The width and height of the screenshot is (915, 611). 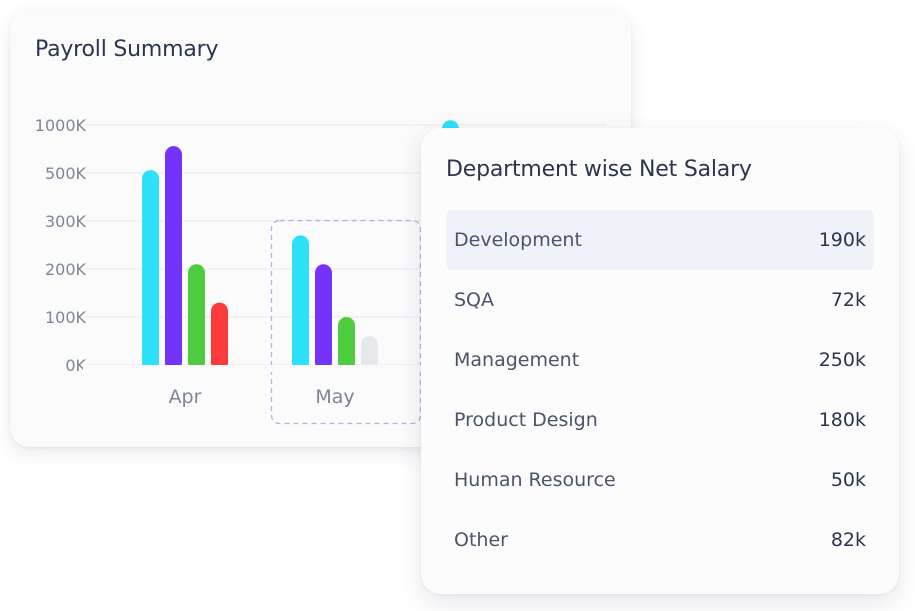 I want to click on y-tick-label: 500K, so click(x=66, y=173).